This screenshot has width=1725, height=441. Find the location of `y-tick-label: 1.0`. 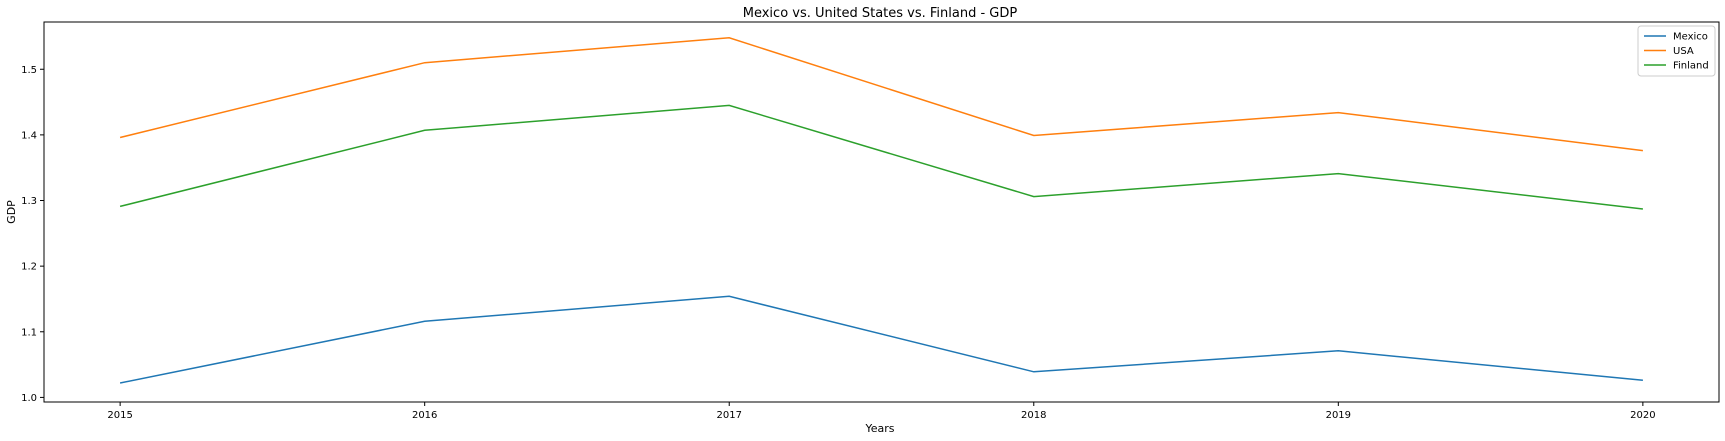

y-tick-label: 1.0 is located at coordinates (29, 398).